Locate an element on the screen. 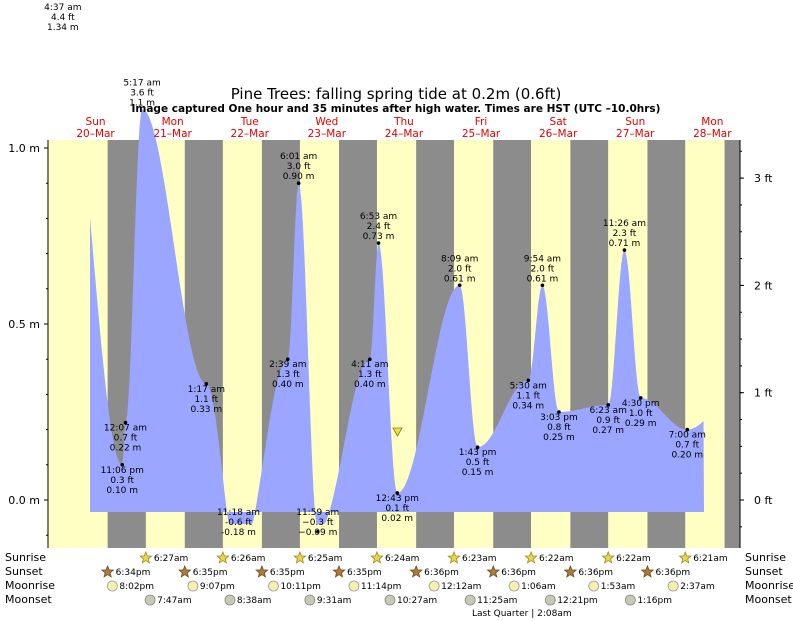  day-label-date: 23–Mar is located at coordinates (327, 134).